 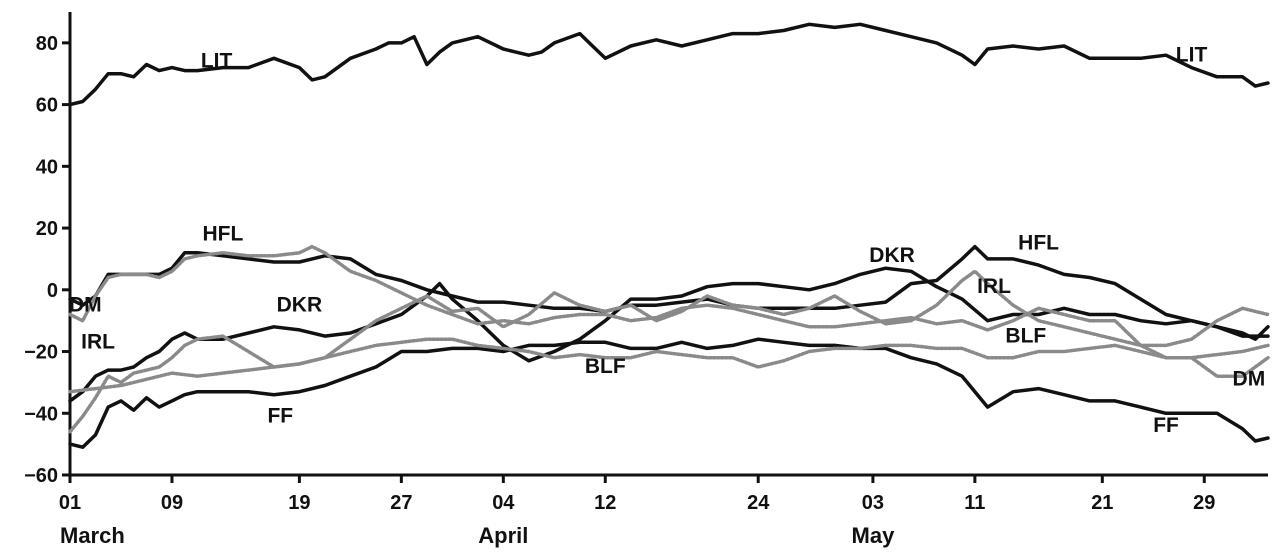 What do you see at coordinates (669, 365) in the screenshot?
I see `series-line-blf` at bounding box center [669, 365].